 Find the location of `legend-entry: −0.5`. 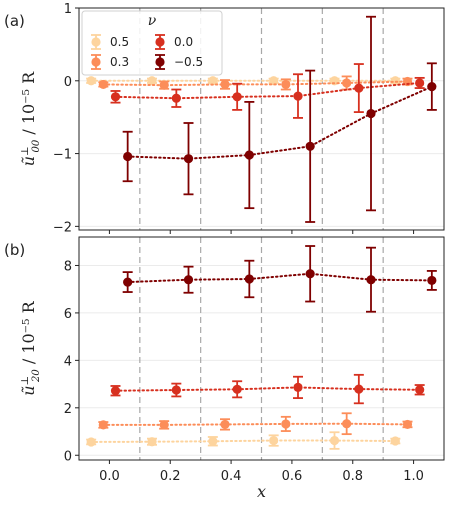

legend-entry: −0.5 is located at coordinates (179, 62).